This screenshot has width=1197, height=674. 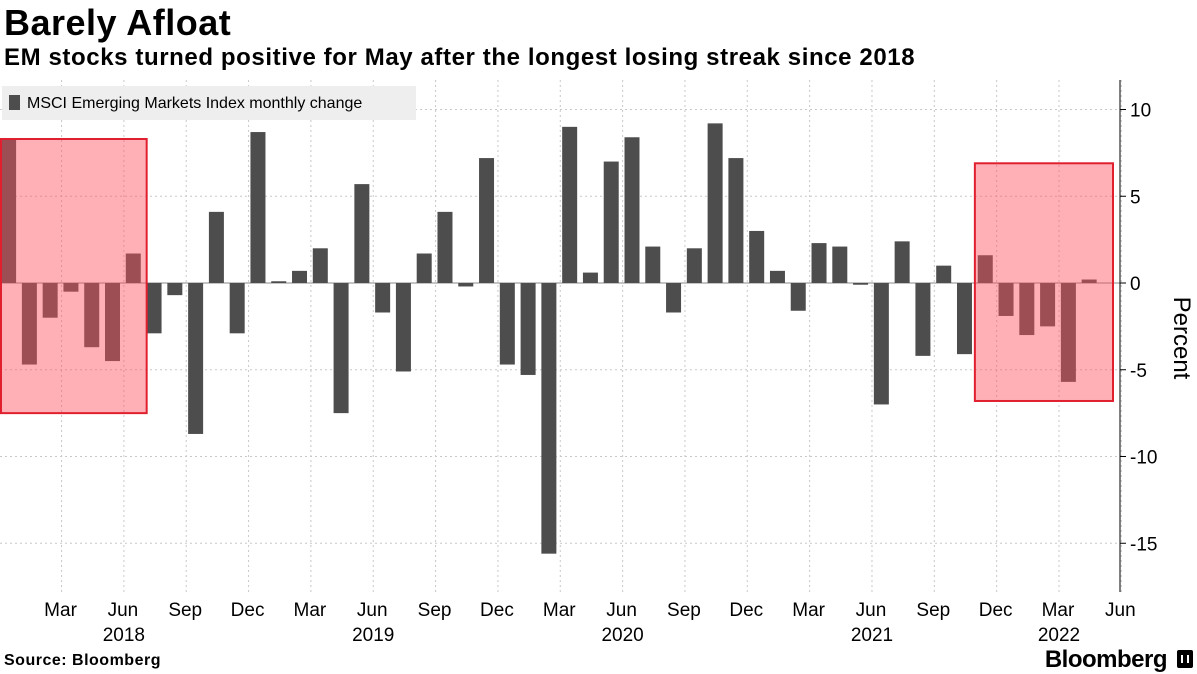 What do you see at coordinates (237, 308) in the screenshot?
I see `bar-dec-2018` at bounding box center [237, 308].